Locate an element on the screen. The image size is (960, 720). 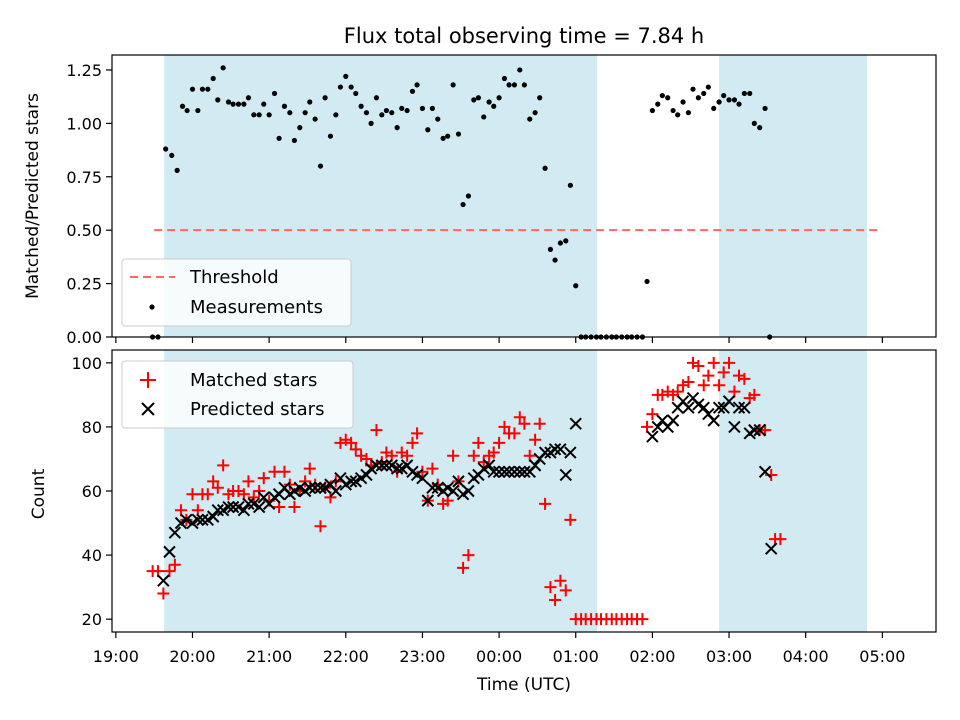
legend-predicted-swatch is located at coordinates (148, 409).